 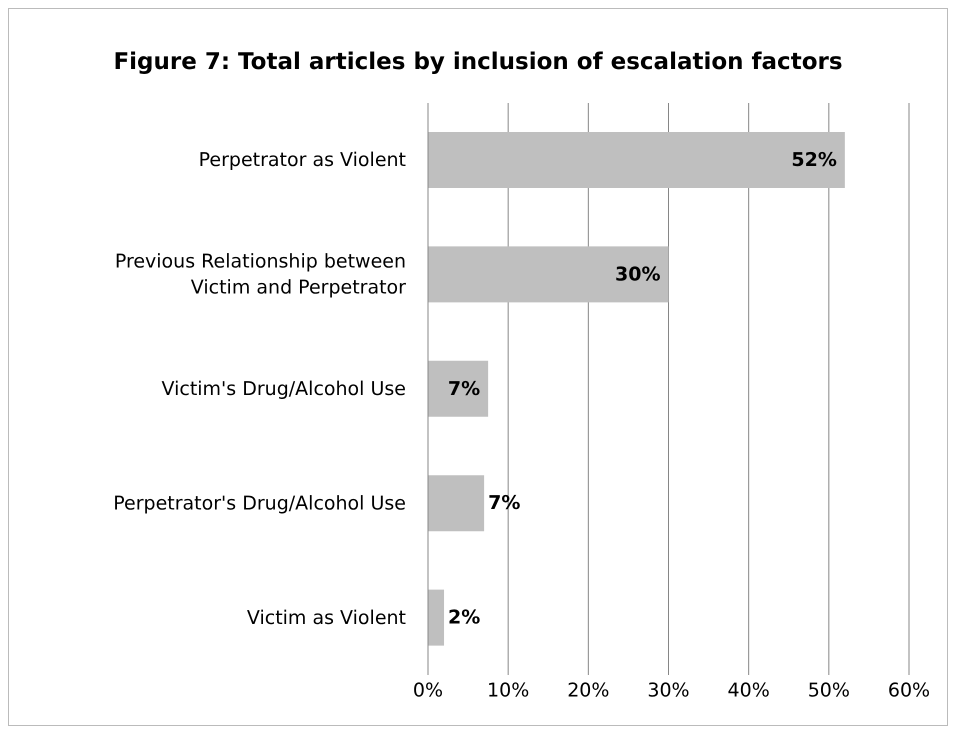 What do you see at coordinates (464, 617) in the screenshot?
I see `data-label: 2%` at bounding box center [464, 617].